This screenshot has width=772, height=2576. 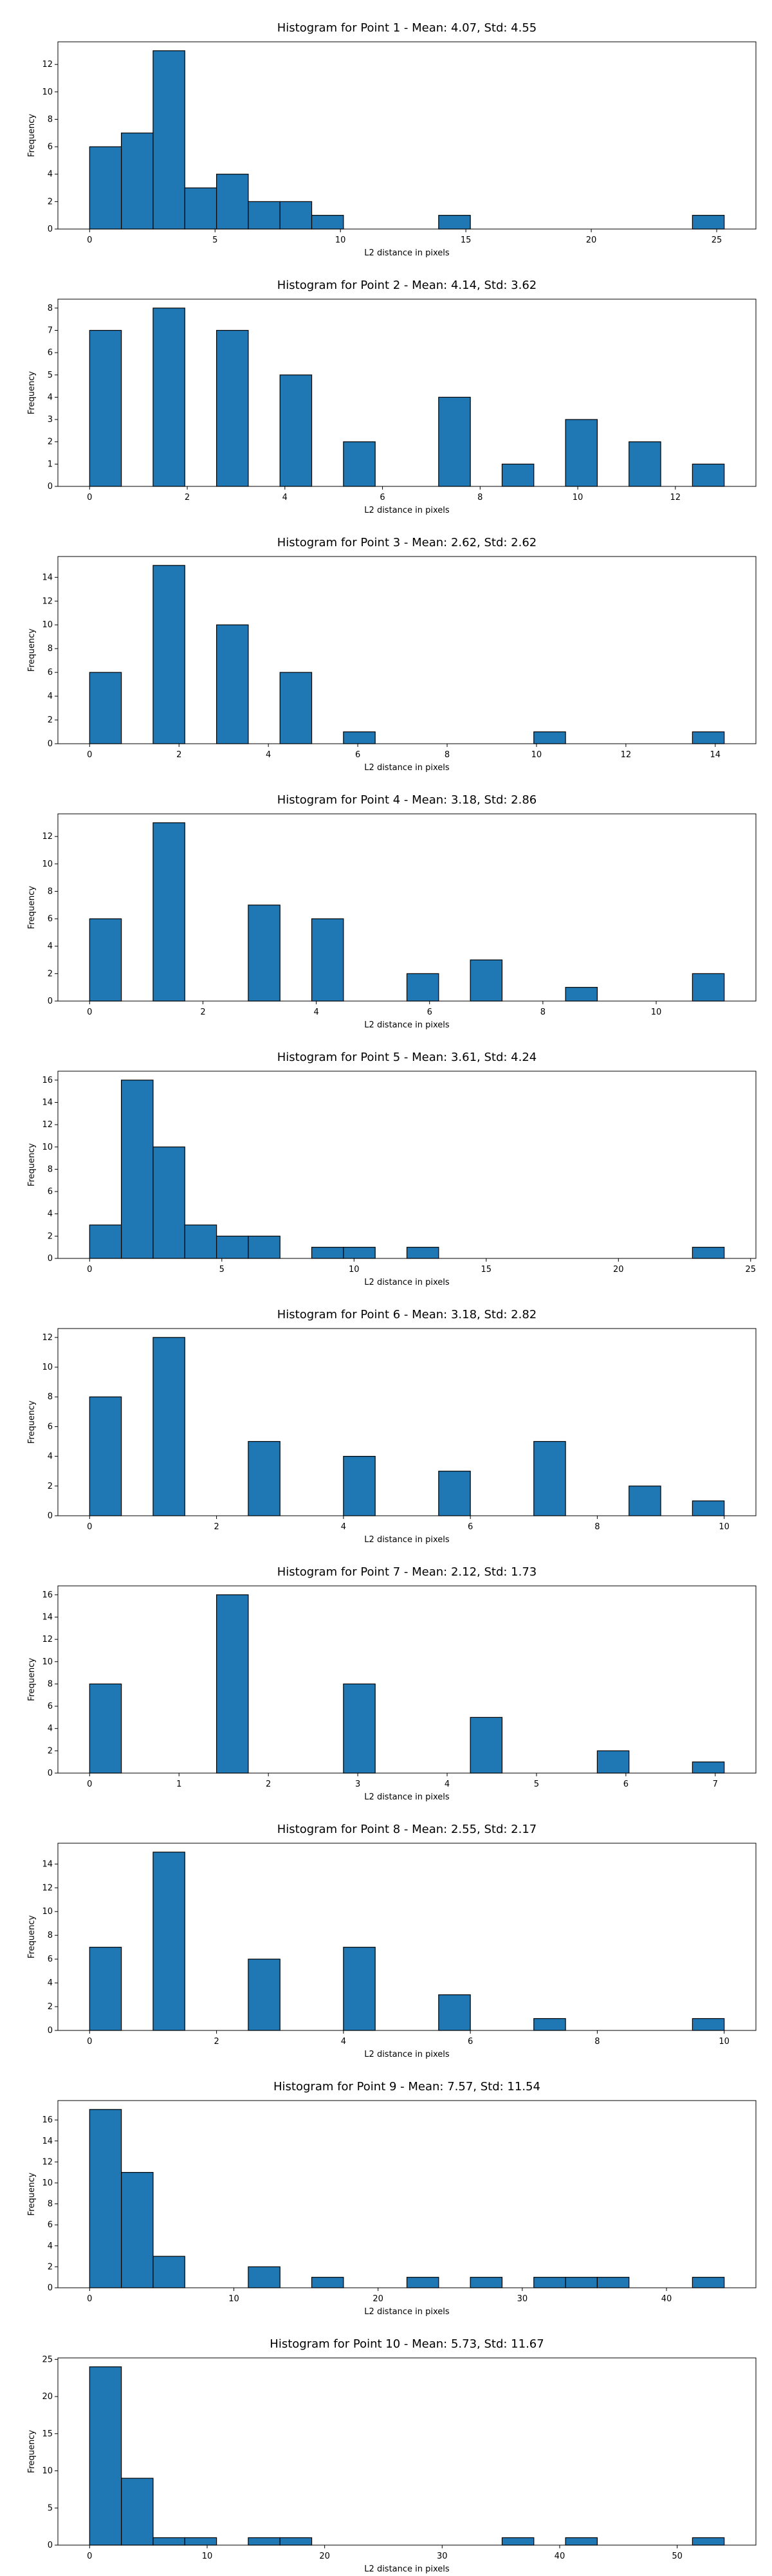 What do you see at coordinates (285, 497) in the screenshot?
I see `x-tick-label: 4` at bounding box center [285, 497].